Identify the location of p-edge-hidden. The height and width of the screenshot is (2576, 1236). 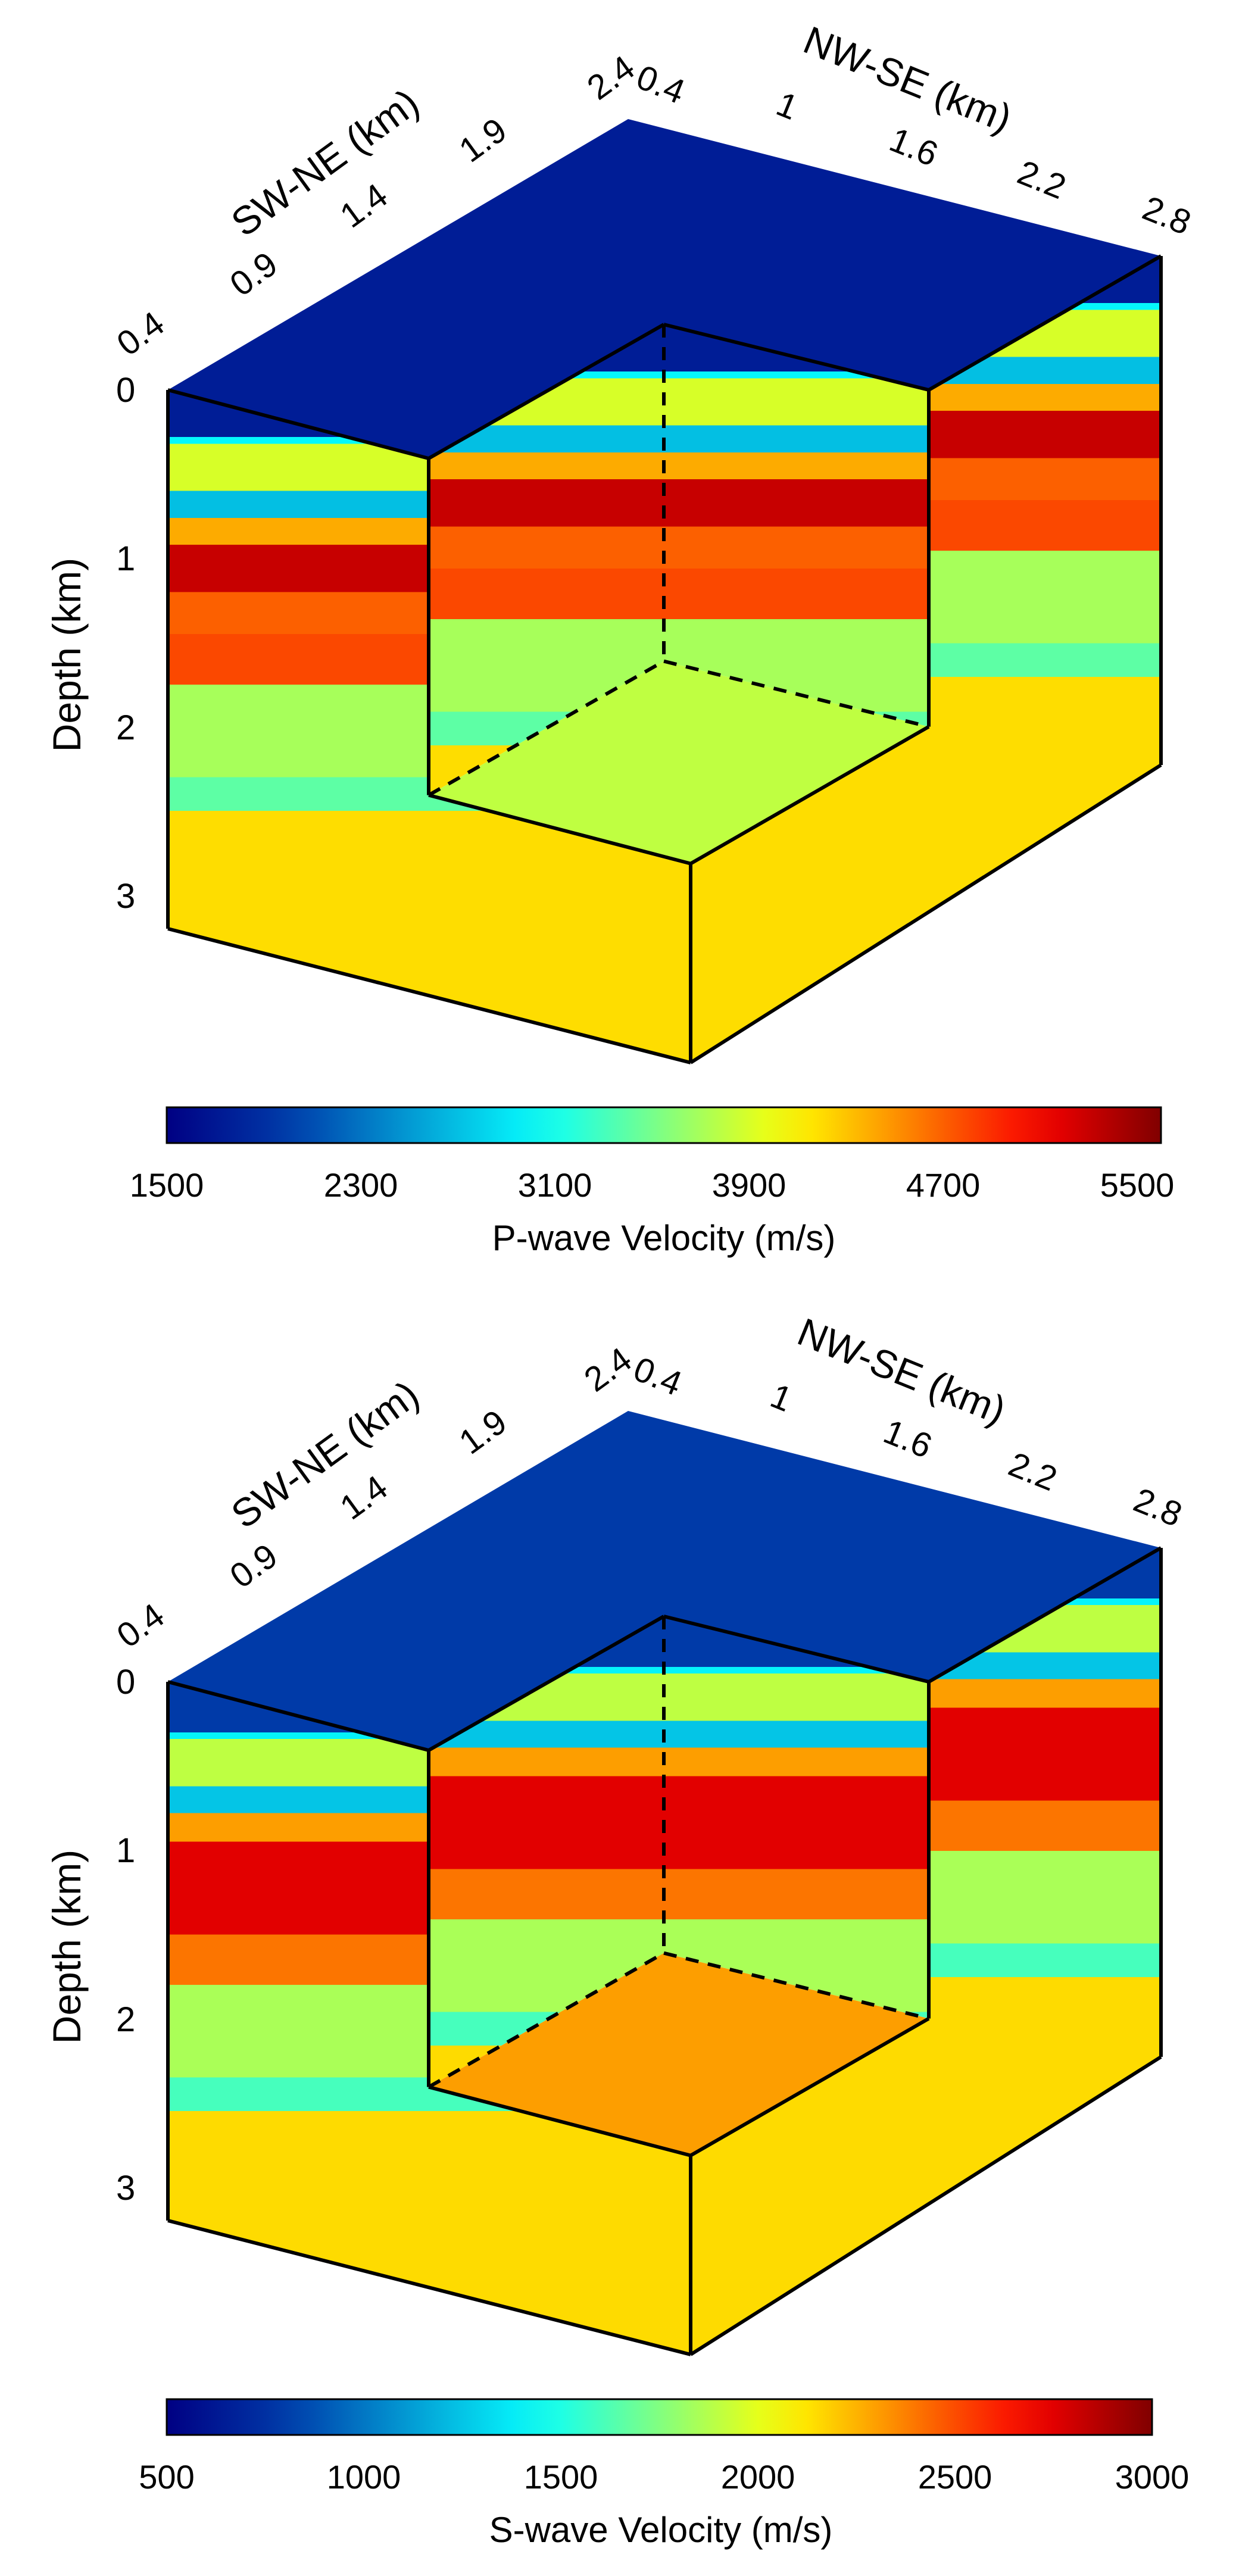
(796, 694).